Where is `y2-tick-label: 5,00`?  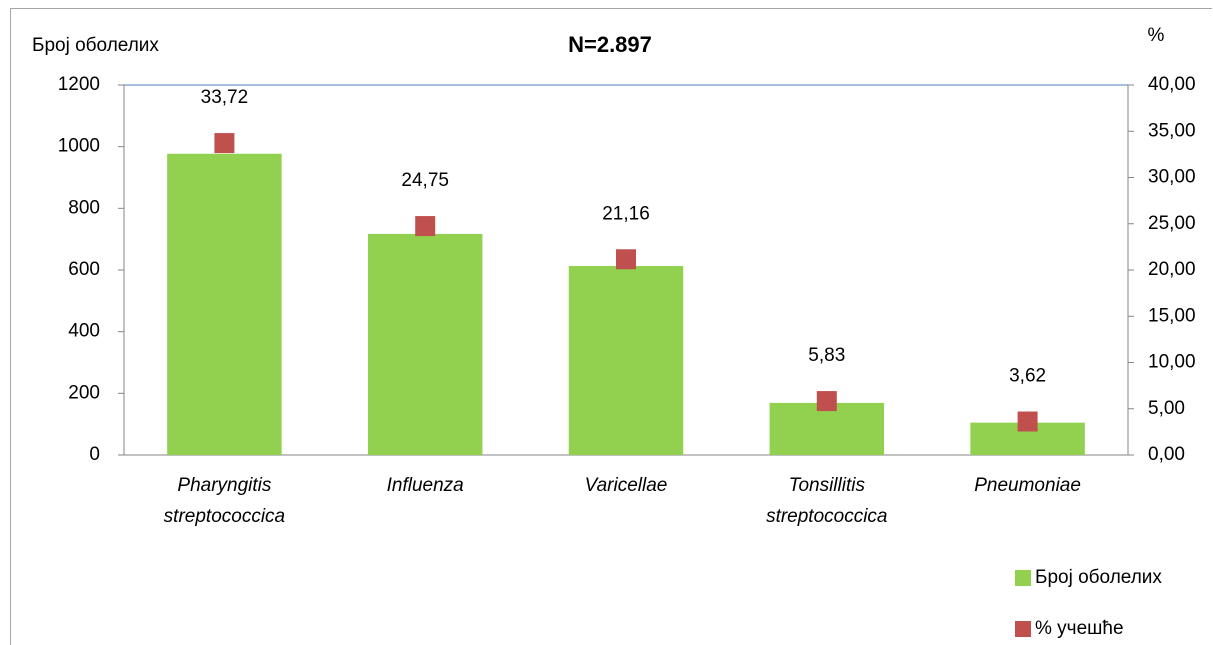 y2-tick-label: 5,00 is located at coordinates (1166, 408).